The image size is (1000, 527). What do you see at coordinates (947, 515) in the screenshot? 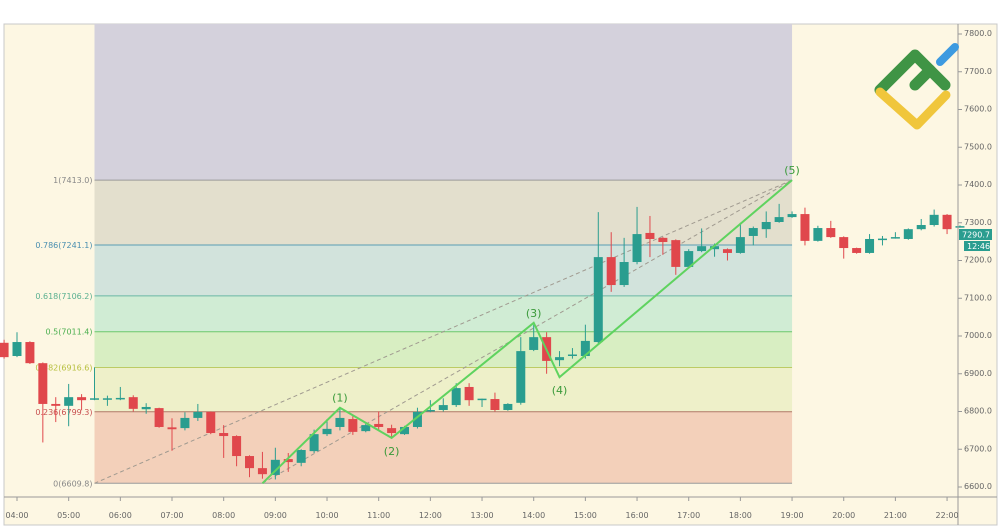
I see `time-tick-label: 22:00` at bounding box center [947, 515].